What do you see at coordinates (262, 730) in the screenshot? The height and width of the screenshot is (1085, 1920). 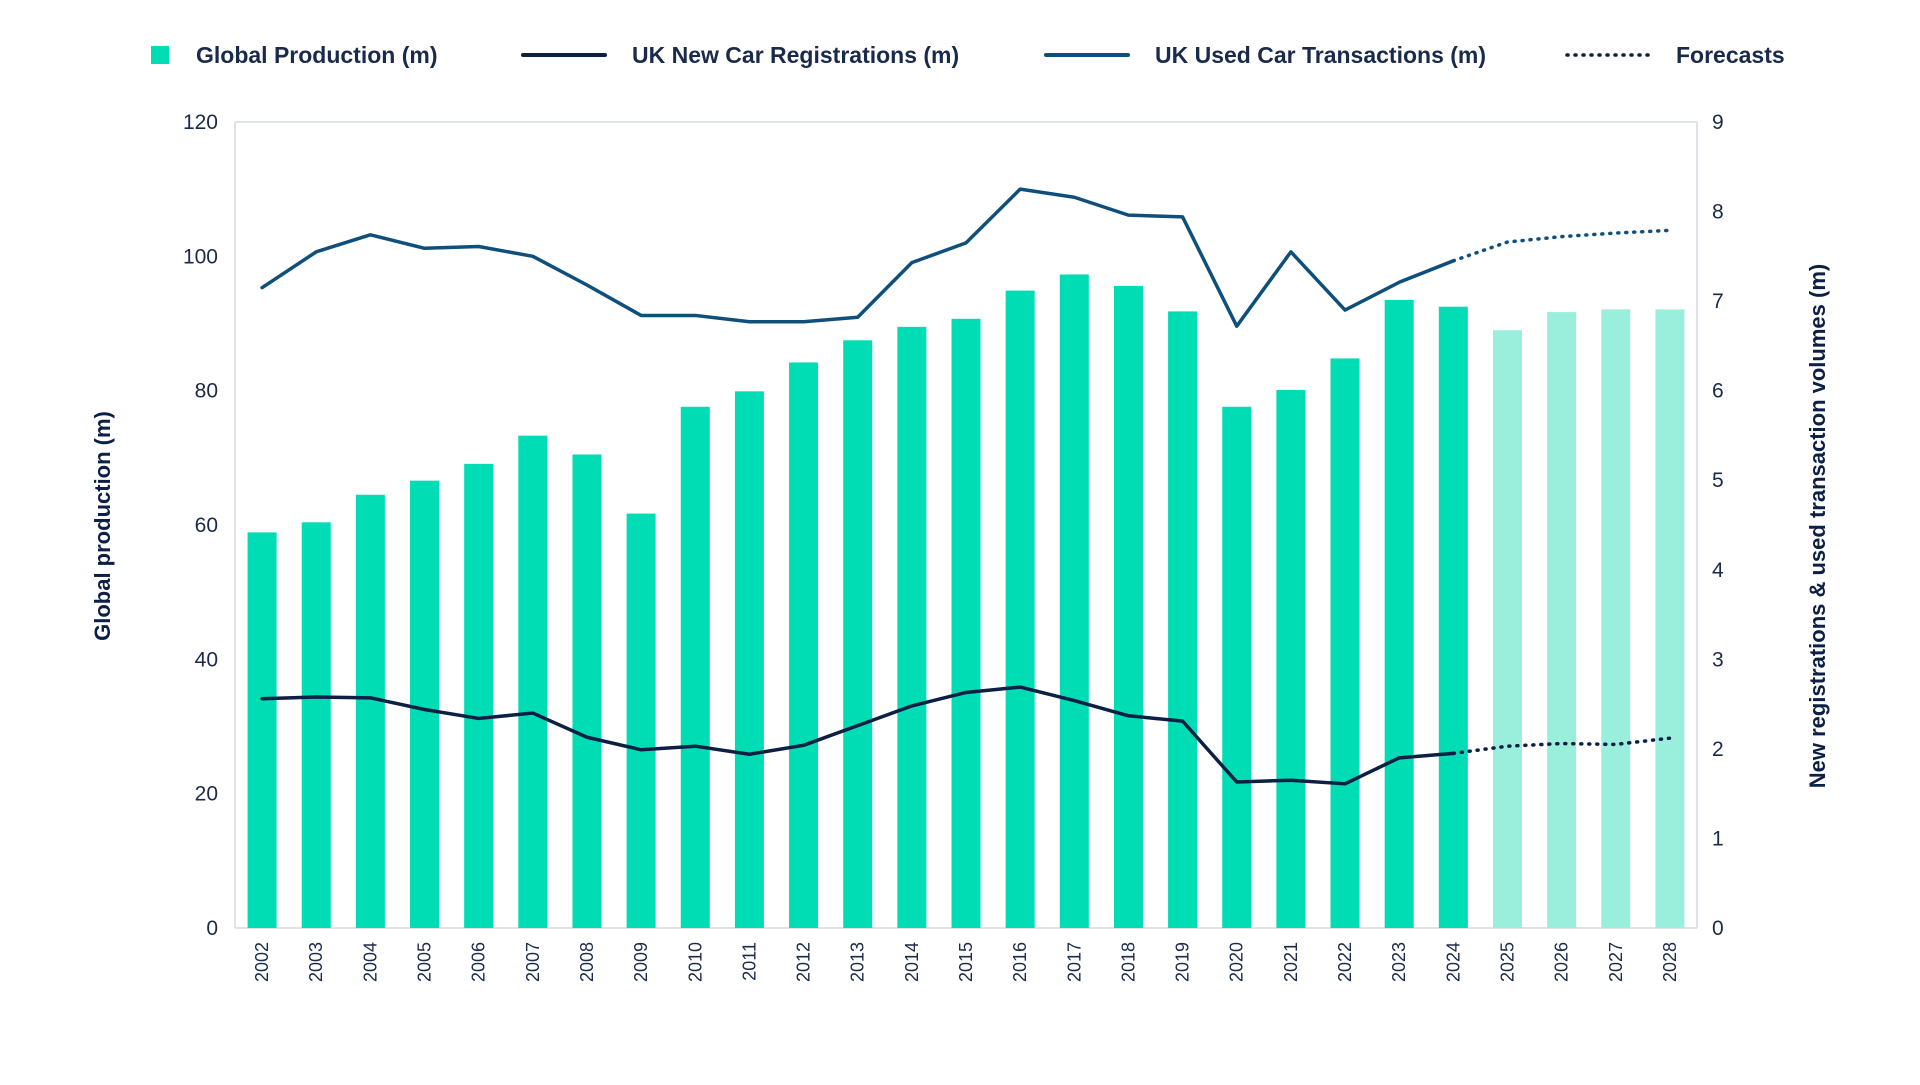 I see `bar-2002` at bounding box center [262, 730].